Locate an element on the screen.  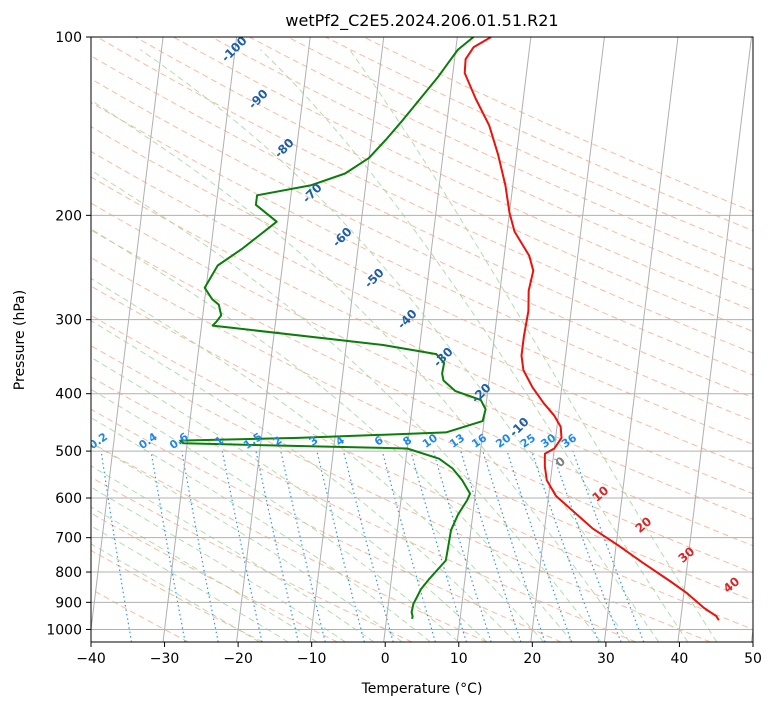
y-tick-label: 600 is located at coordinates (68, 499).